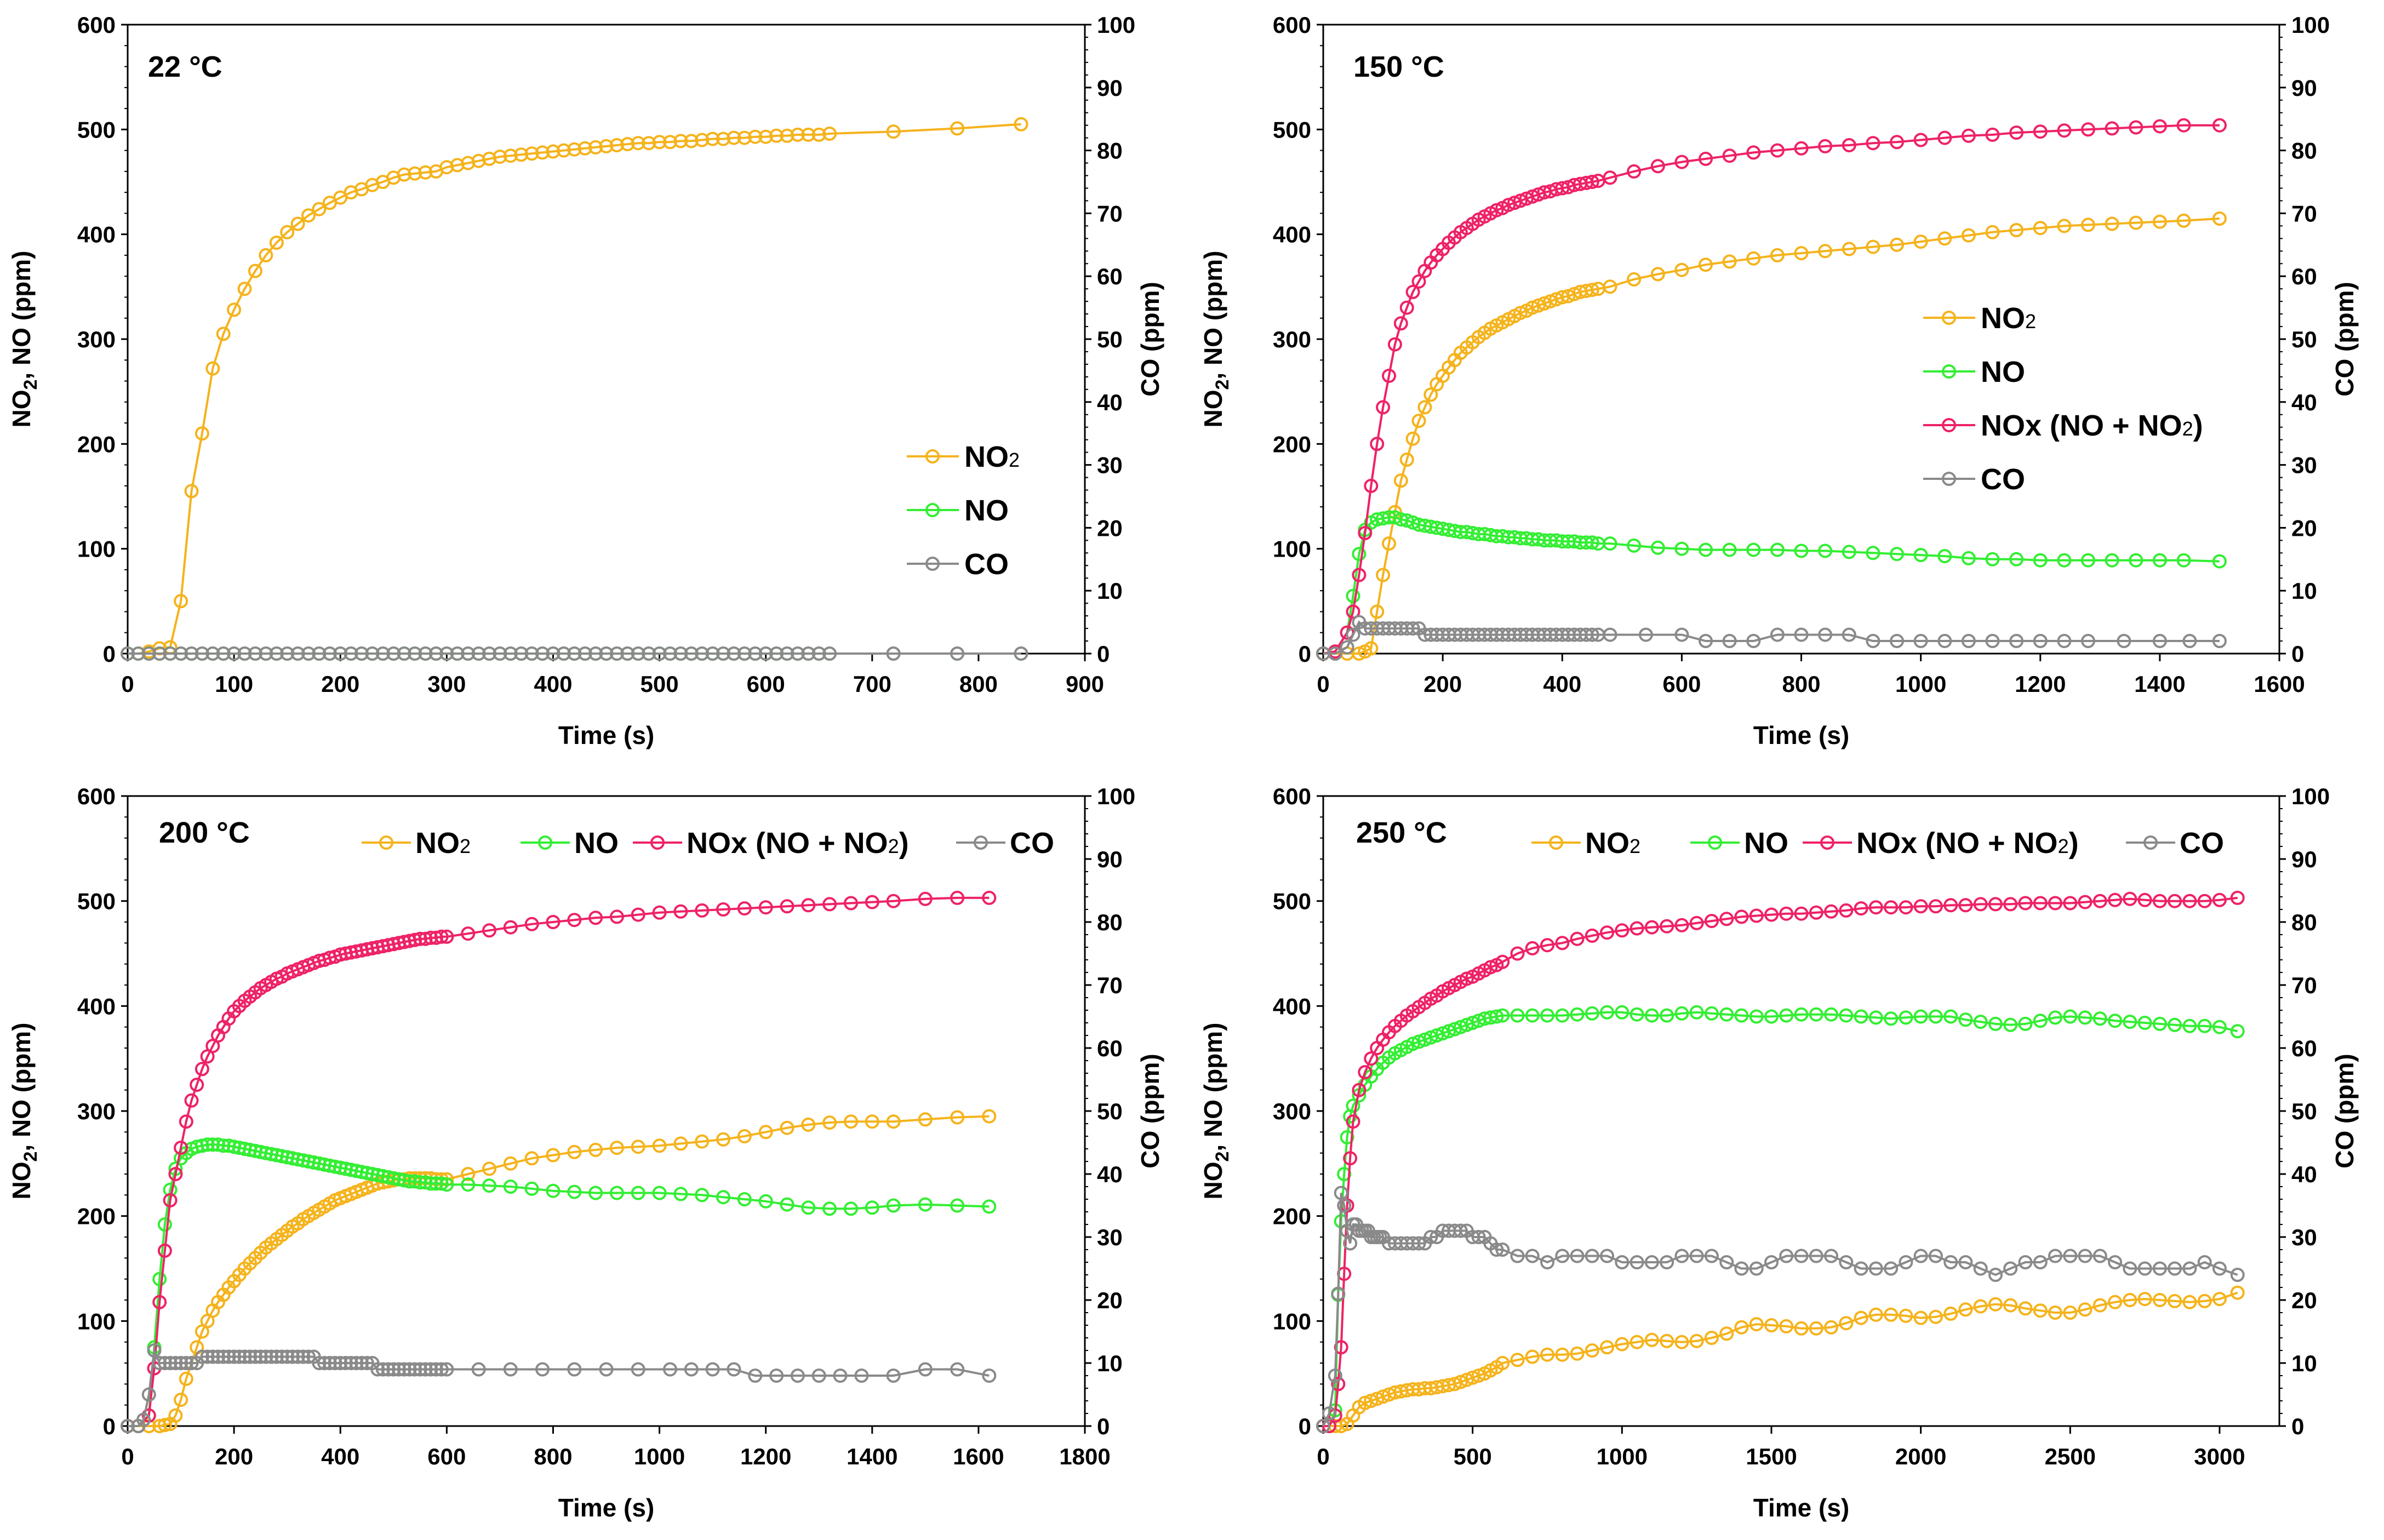 This screenshot has width=2384, height=1540. What do you see at coordinates (1110, 1237) in the screenshot?
I see `y2-tick-label: 30` at bounding box center [1110, 1237].